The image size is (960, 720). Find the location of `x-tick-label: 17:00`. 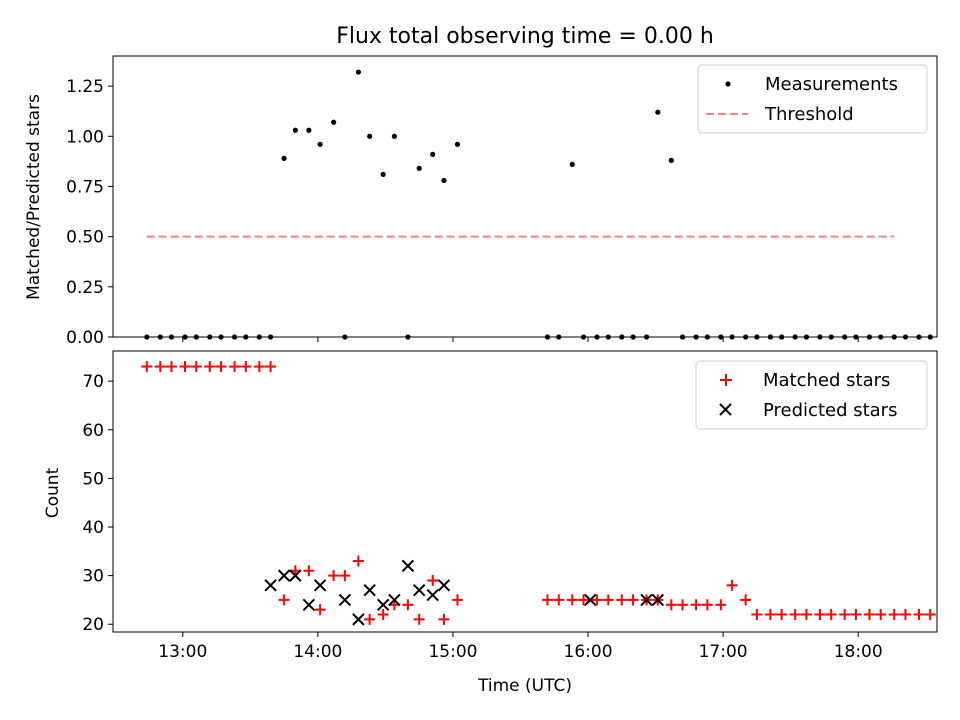

x-tick-label: 17:00 is located at coordinates (723, 652).